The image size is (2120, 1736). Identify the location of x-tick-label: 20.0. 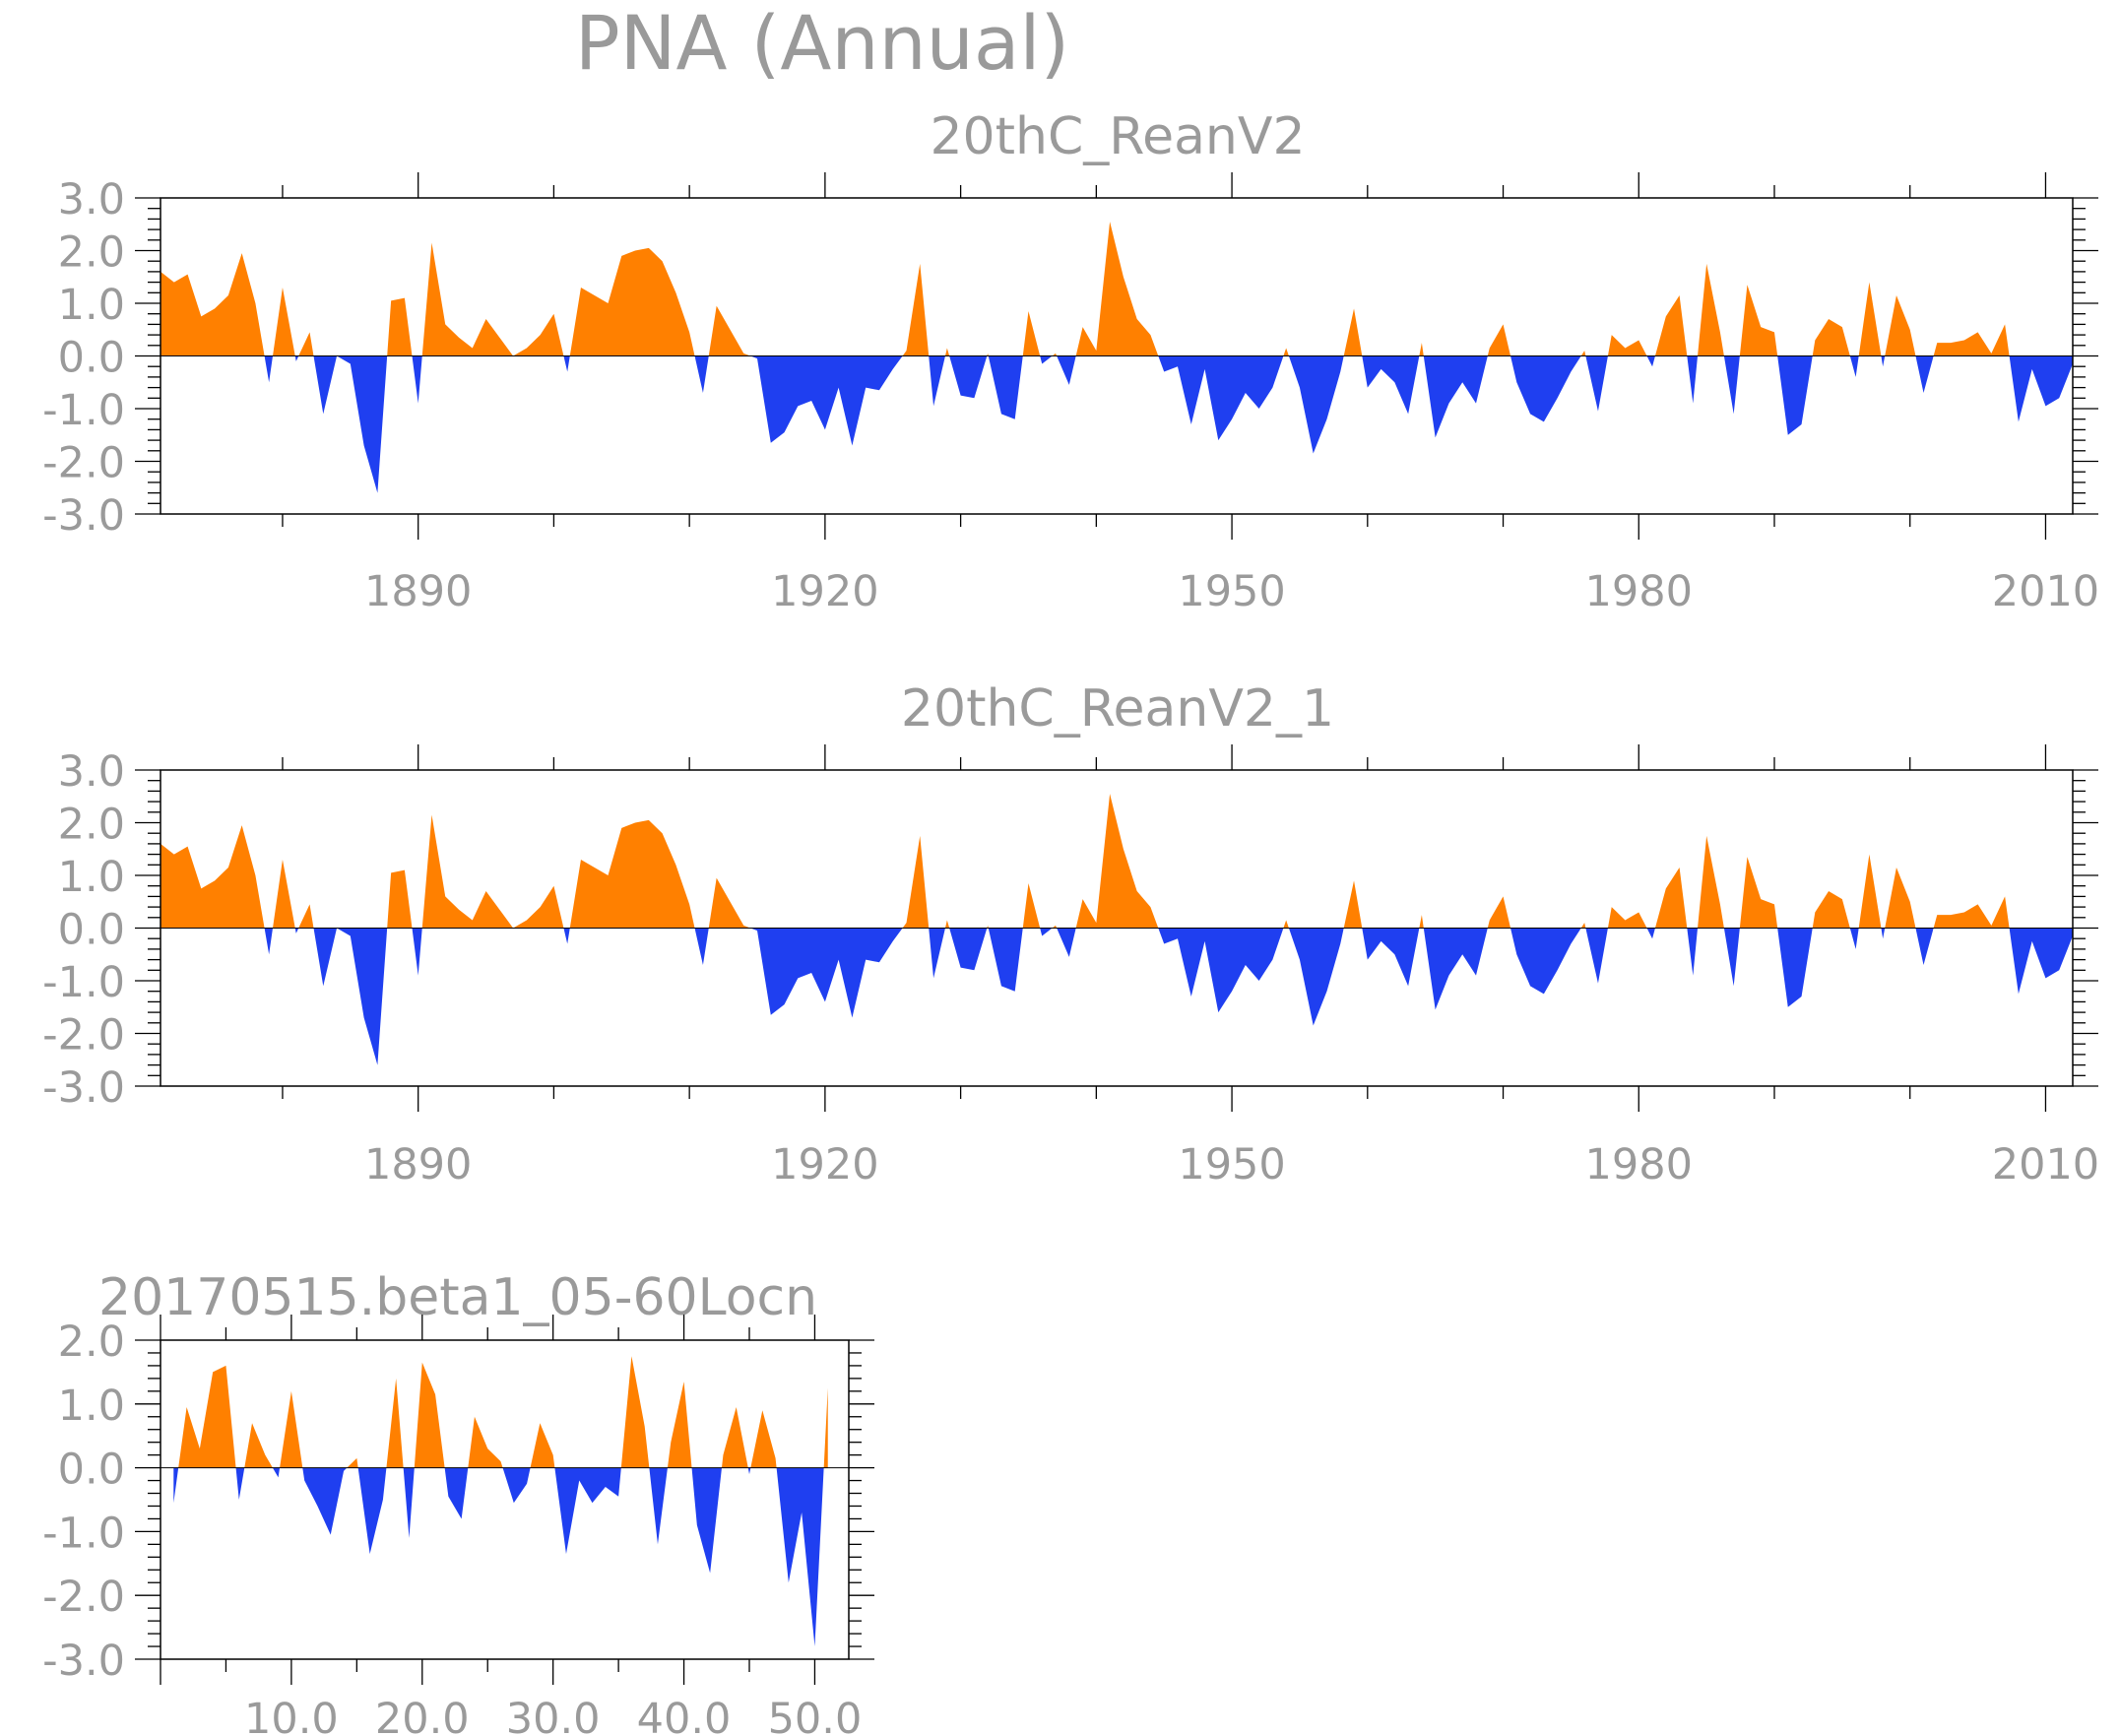
(423, 1715).